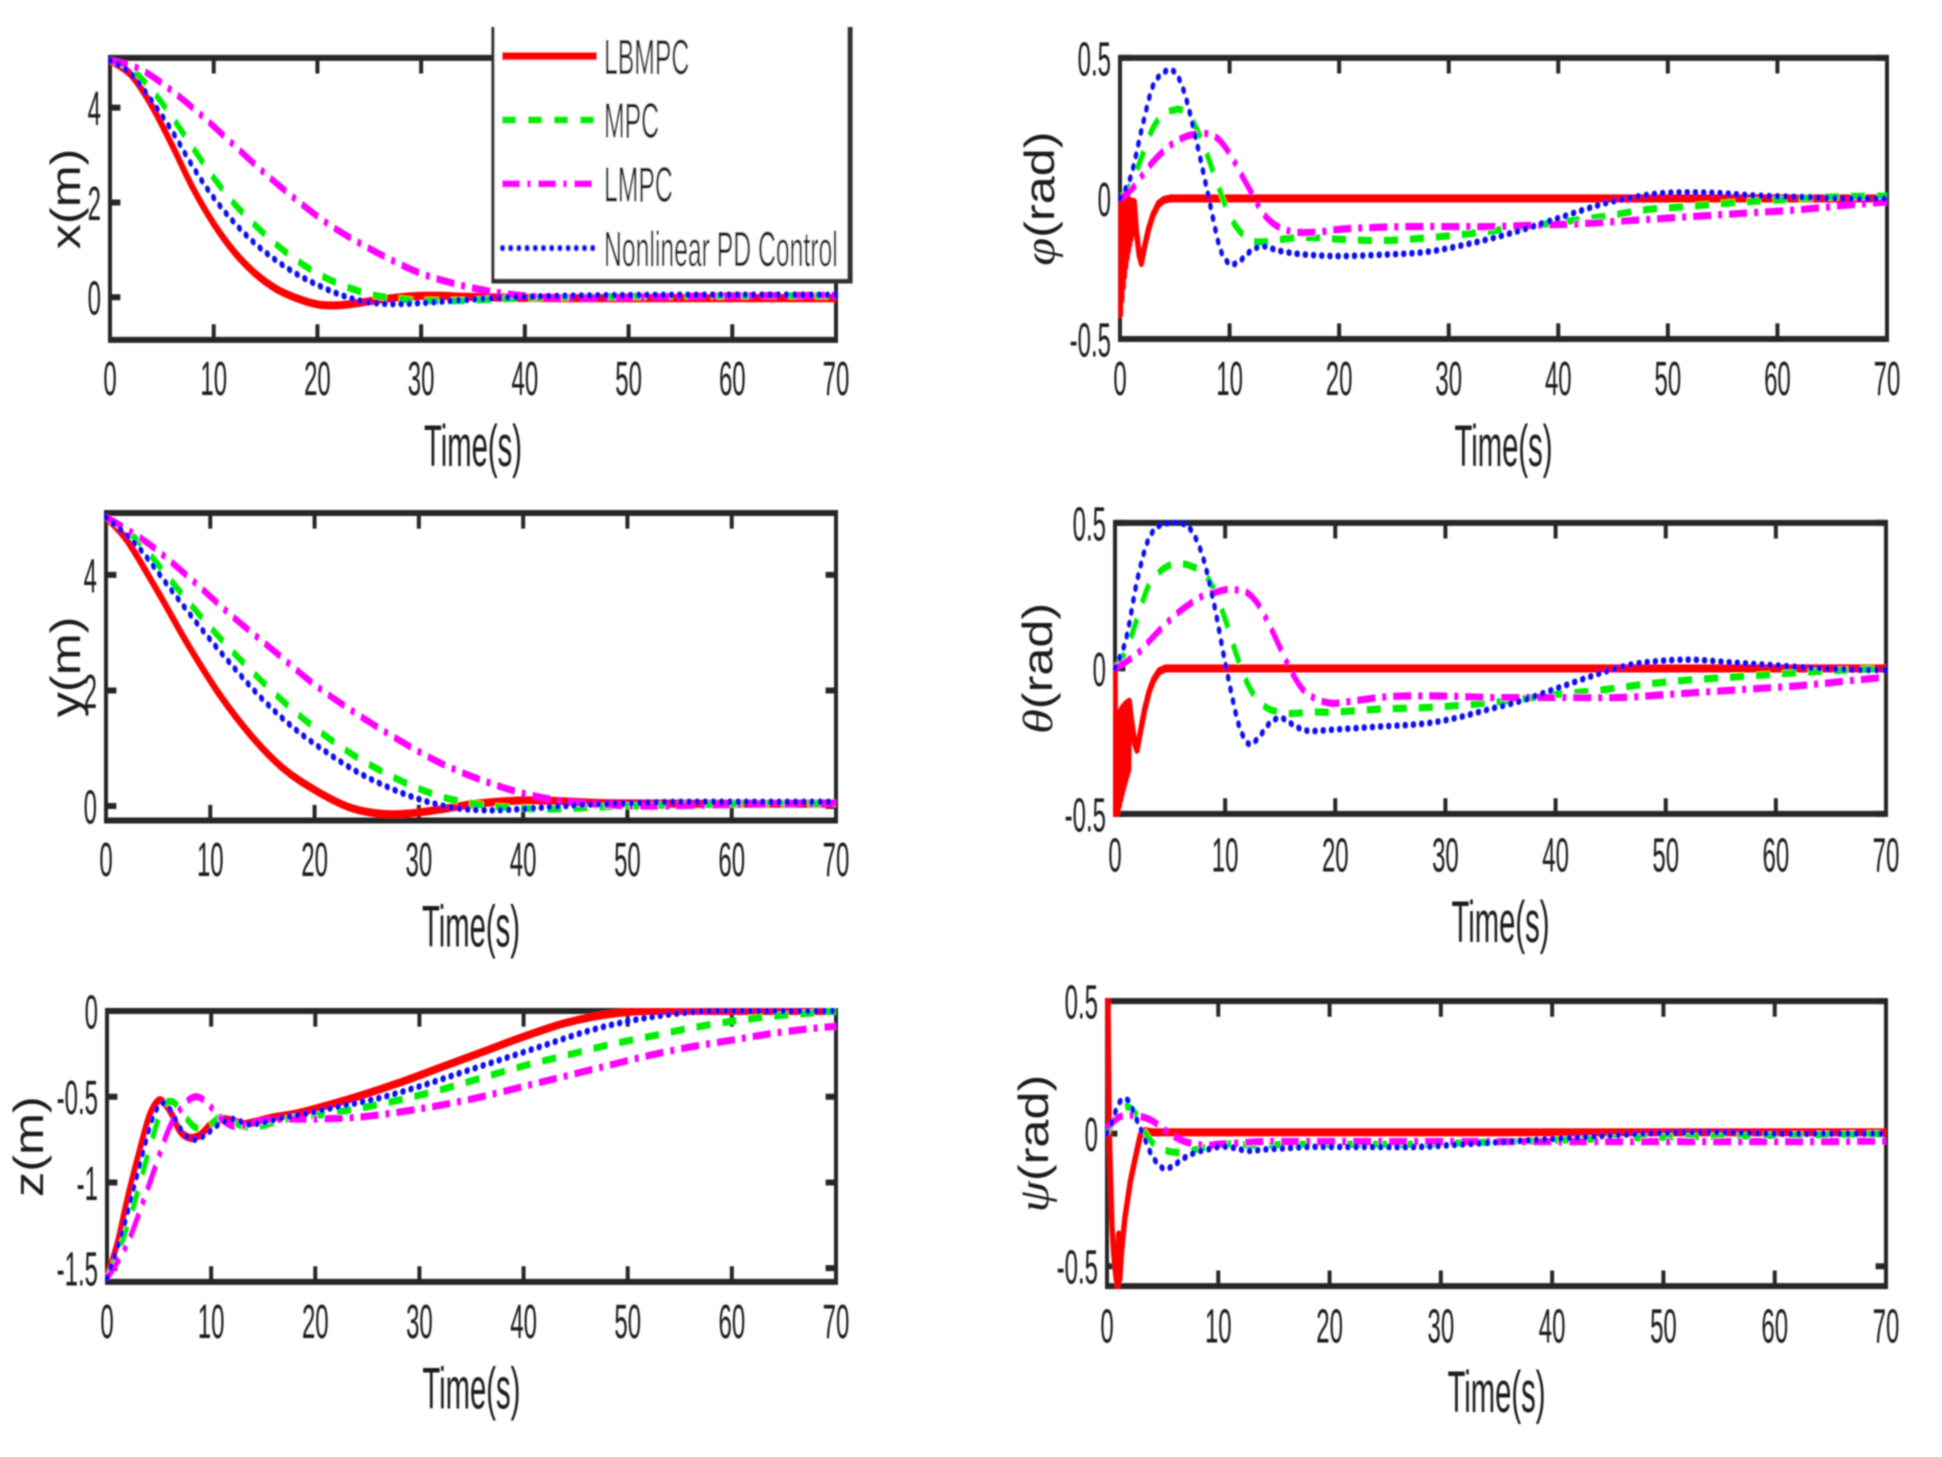  I want to click on svg-text: MPC, so click(631, 122).